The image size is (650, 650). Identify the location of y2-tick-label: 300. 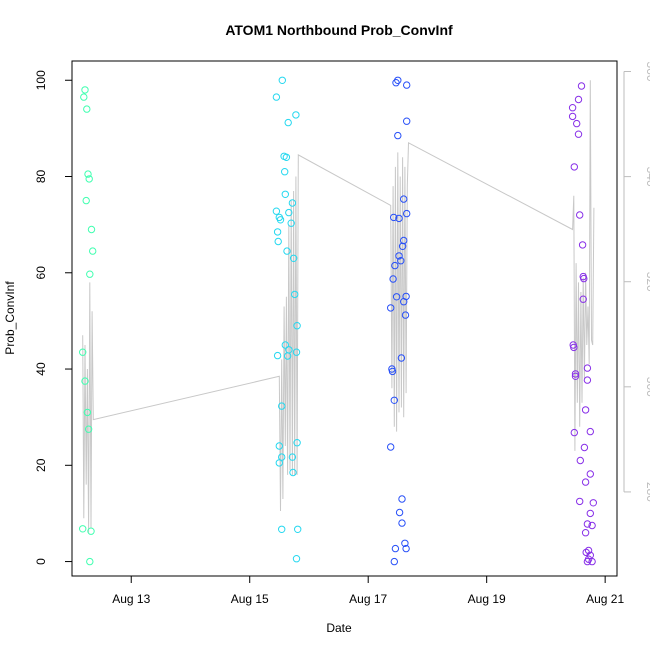
(647, 387).